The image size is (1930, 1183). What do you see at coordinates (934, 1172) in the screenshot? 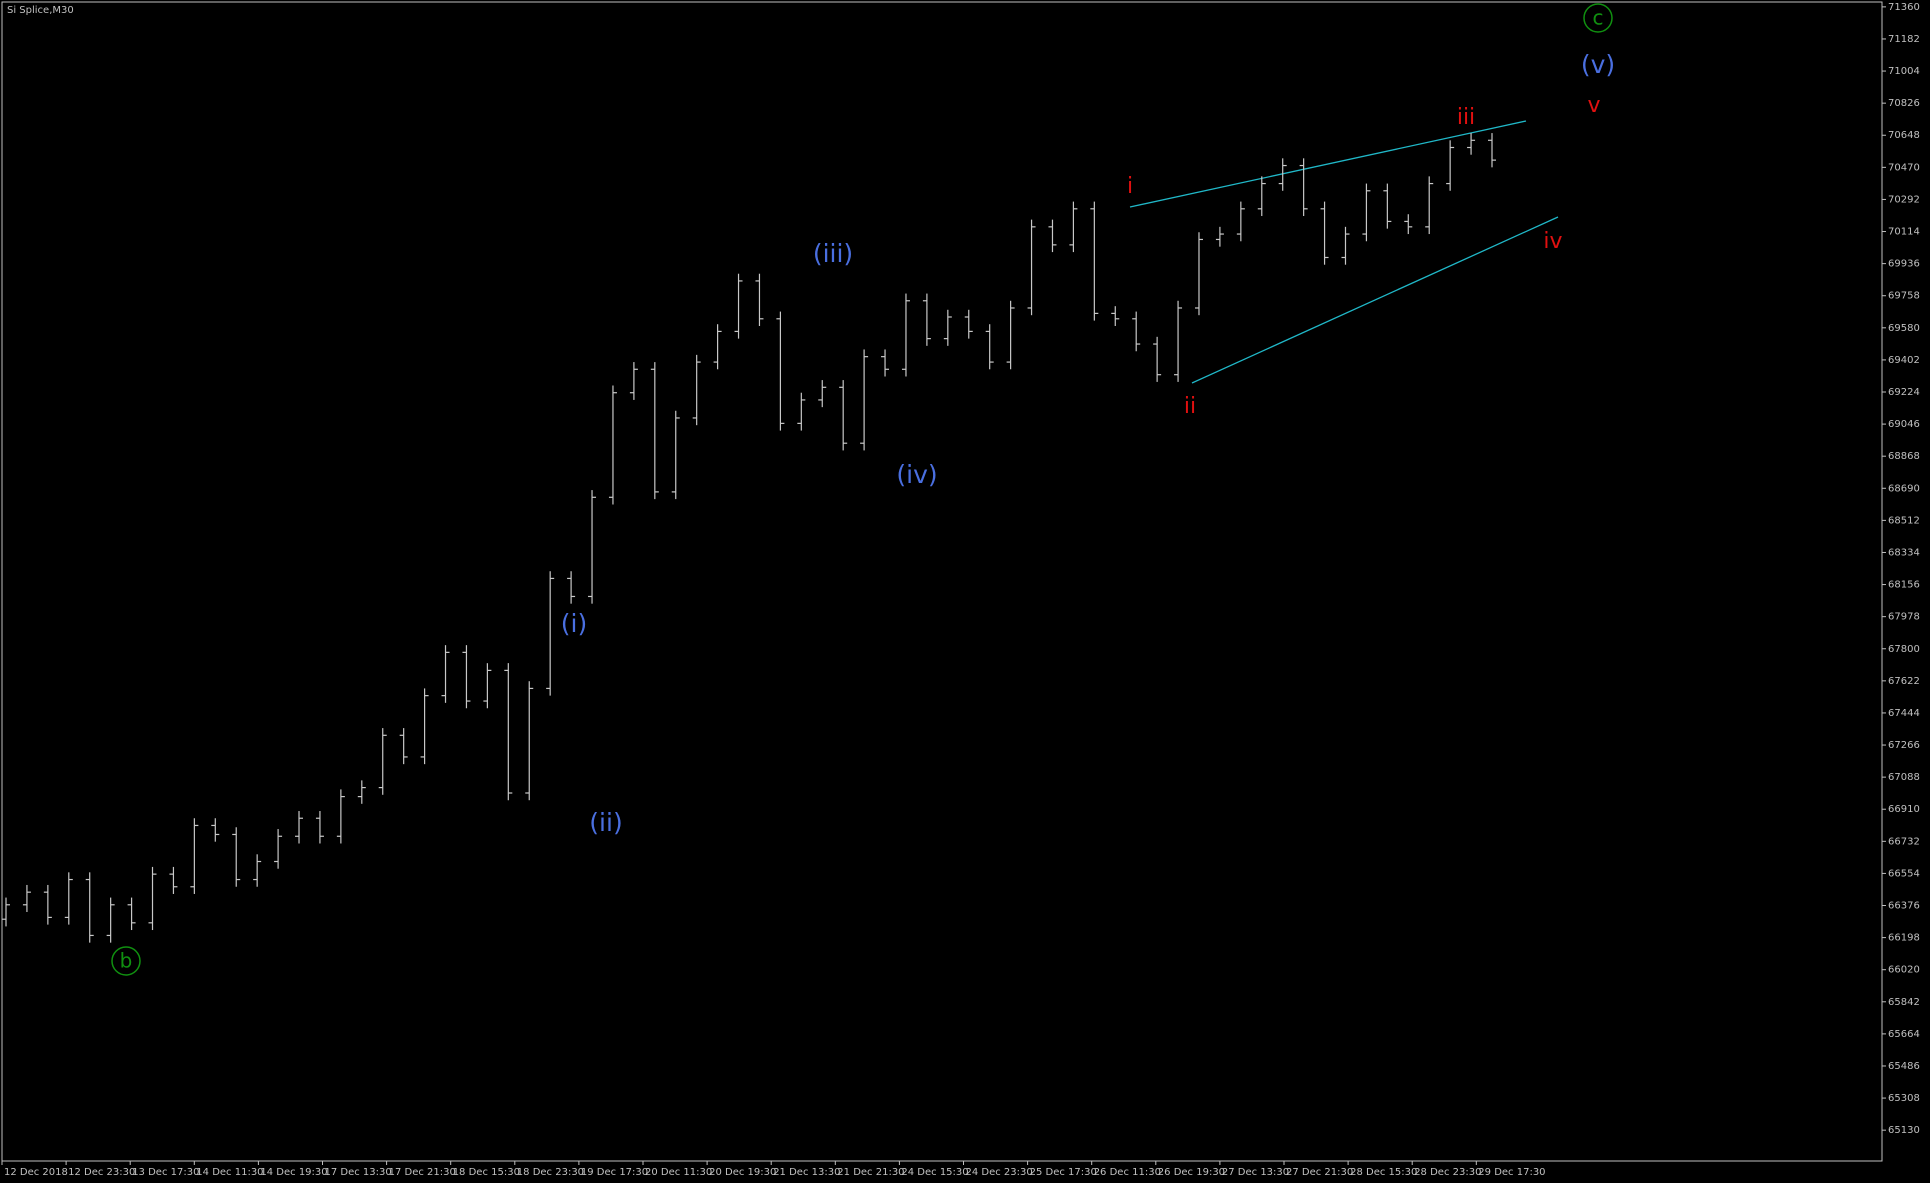
I see `x-tick-label: 24 Dec 15:30` at bounding box center [934, 1172].